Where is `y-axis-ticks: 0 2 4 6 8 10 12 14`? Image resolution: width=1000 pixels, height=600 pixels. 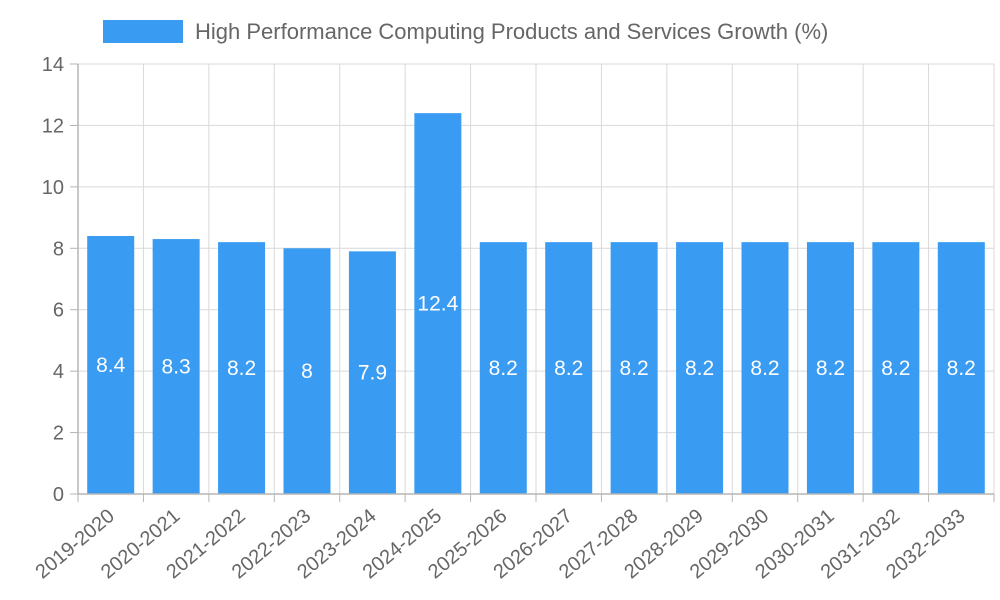 y-axis-ticks: 0 2 4 6 8 10 12 14 is located at coordinates (60, 280).